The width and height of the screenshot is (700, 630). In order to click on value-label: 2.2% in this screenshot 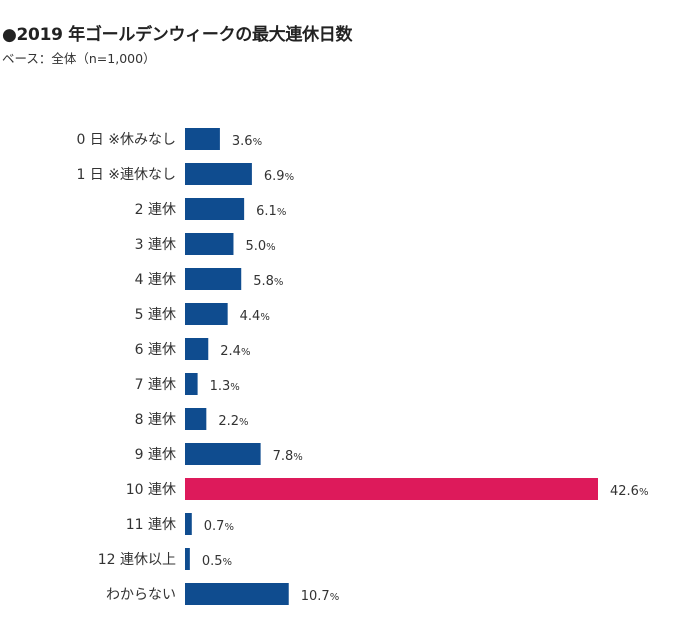, I will do `click(233, 421)`.